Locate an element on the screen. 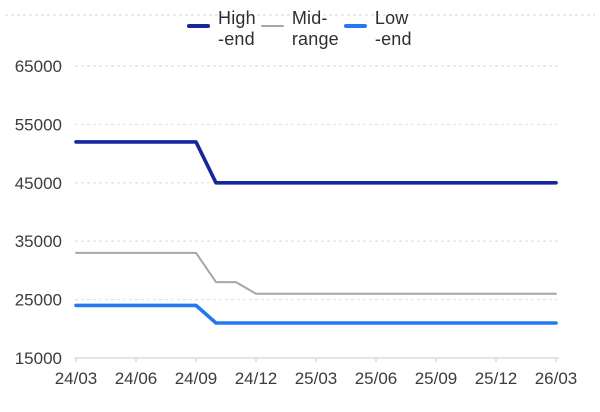 The width and height of the screenshot is (600, 412). legend-item-mid-range: Mid-range is located at coordinates (299, 29).